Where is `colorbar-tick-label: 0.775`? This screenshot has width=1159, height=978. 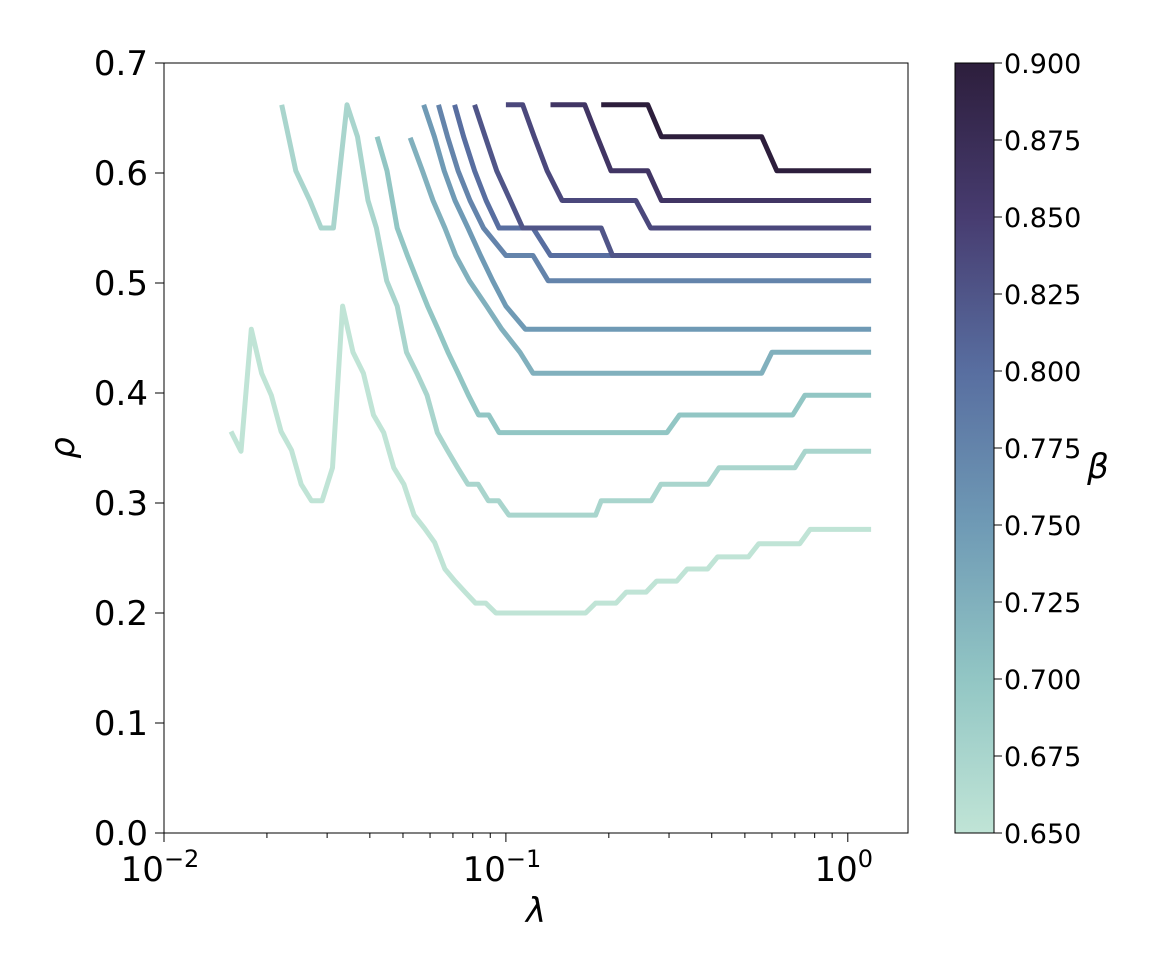
colorbar-tick-label: 0.775 is located at coordinates (1042, 449).